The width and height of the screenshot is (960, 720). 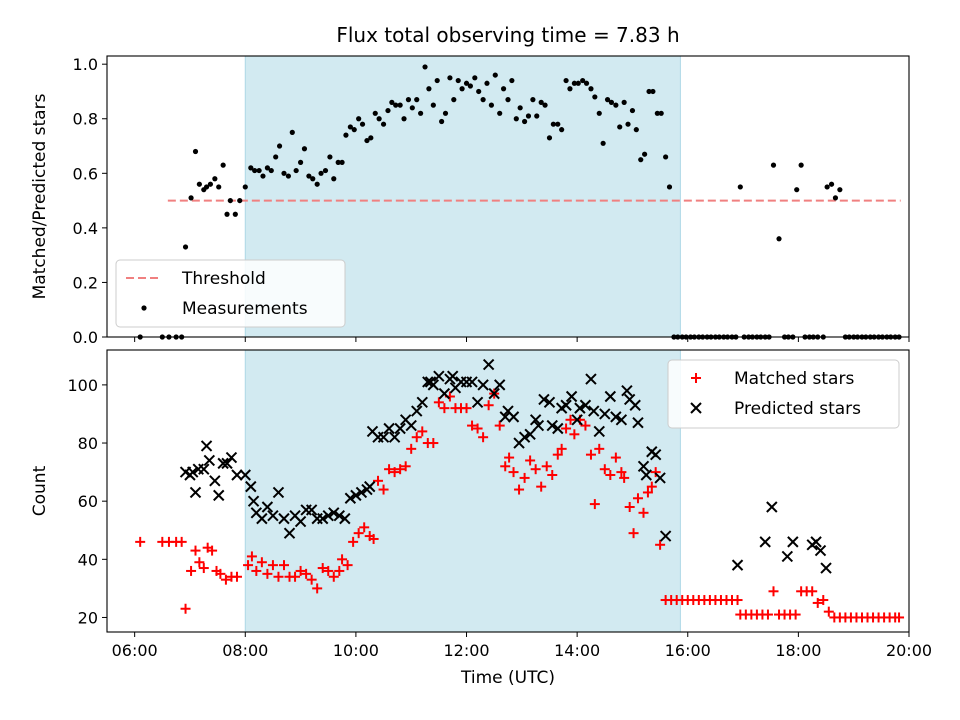 I want to click on x-tick-label: 16:00, so click(x=688, y=650).